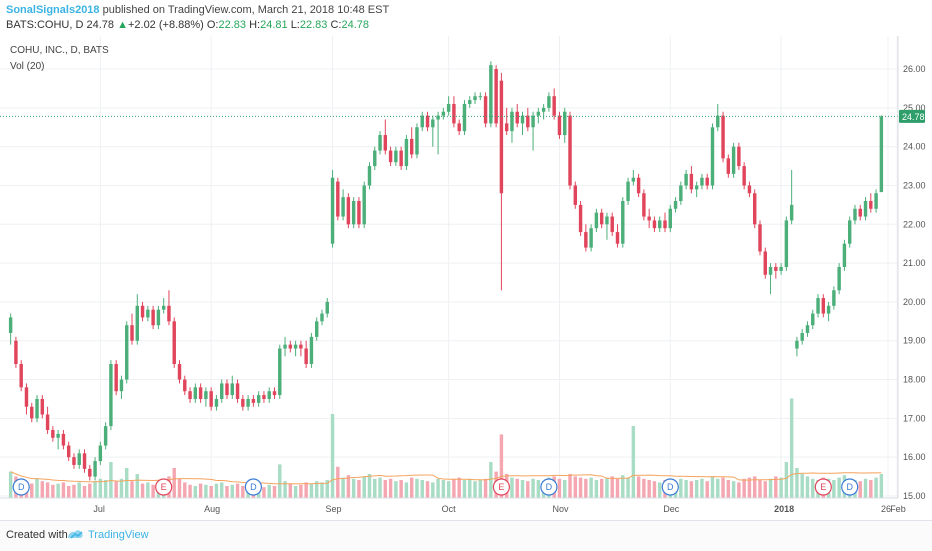 The image size is (932, 551). I want to click on volume-ma-line, so click(446, 478).